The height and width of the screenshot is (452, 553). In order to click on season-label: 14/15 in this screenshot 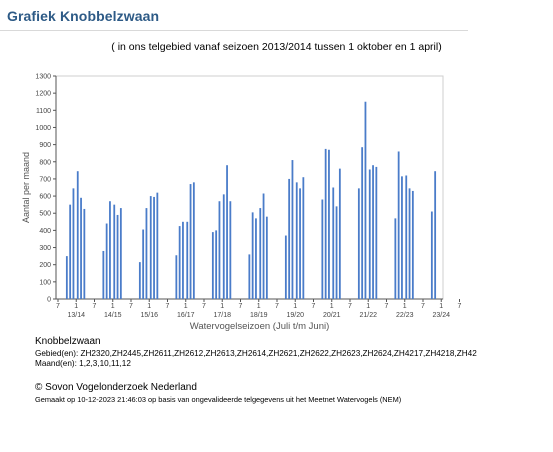, I will do `click(113, 315)`.